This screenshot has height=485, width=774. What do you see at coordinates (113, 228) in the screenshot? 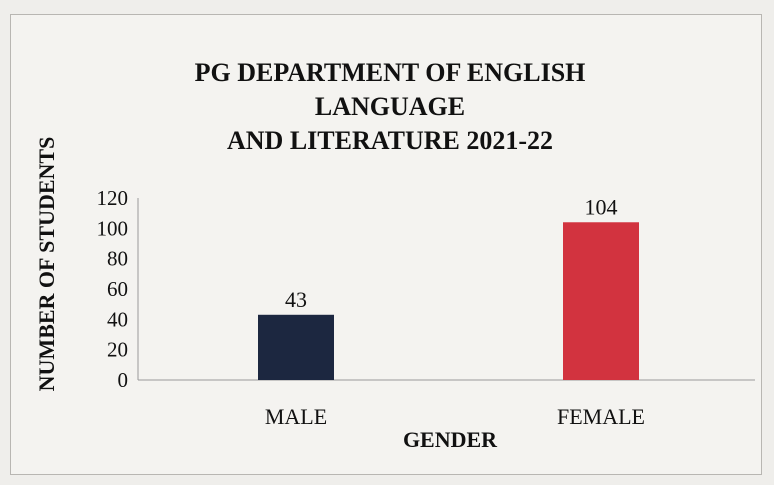
I see `y-tick-label: 100` at bounding box center [113, 228].